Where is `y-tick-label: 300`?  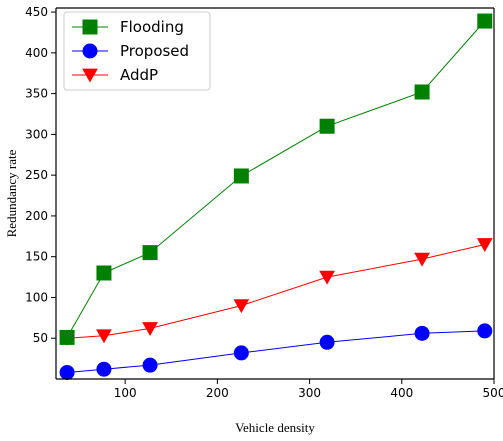 y-tick-label: 300 is located at coordinates (36, 134).